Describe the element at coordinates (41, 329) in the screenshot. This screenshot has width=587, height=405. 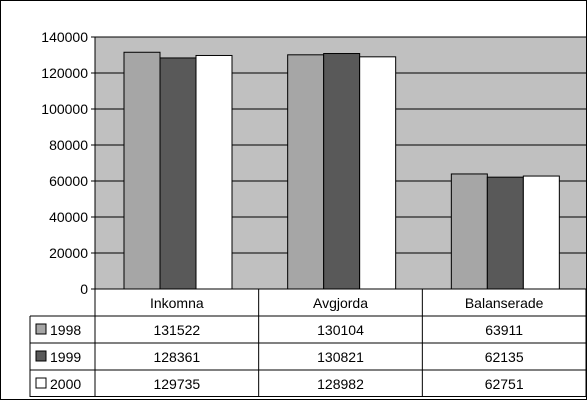
I see `legend-swatch-1998` at that location.